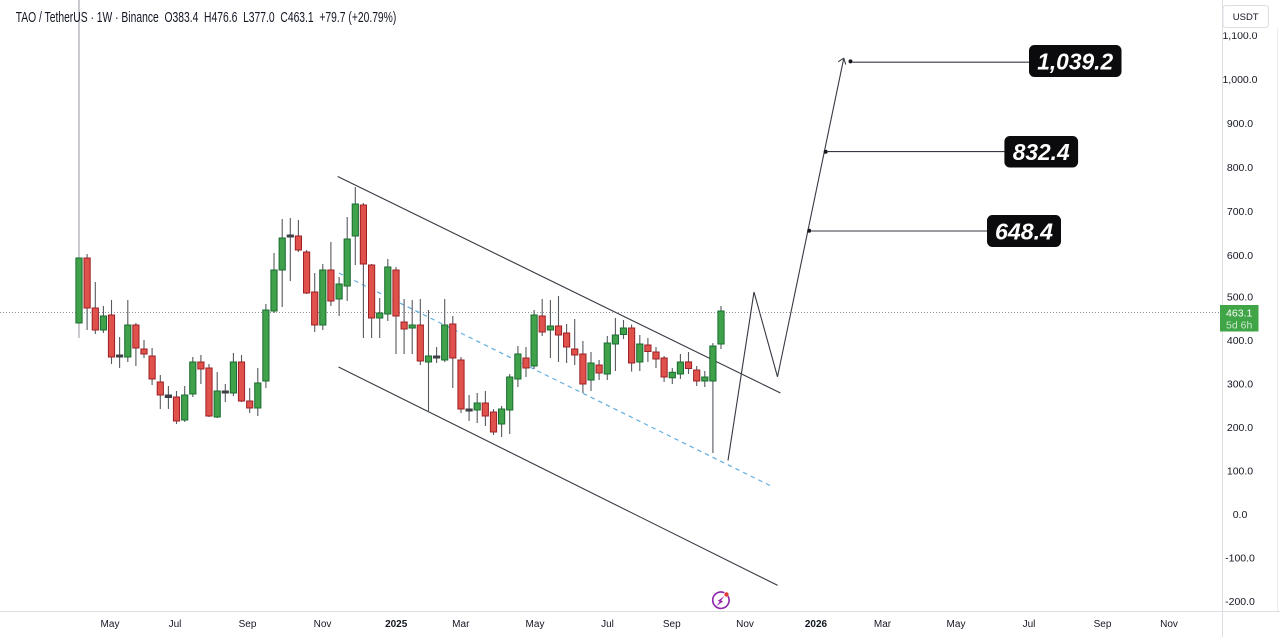 This screenshot has width=1280, height=637. What do you see at coordinates (1240, 515) in the screenshot?
I see `svg-text: 0.0` at bounding box center [1240, 515].